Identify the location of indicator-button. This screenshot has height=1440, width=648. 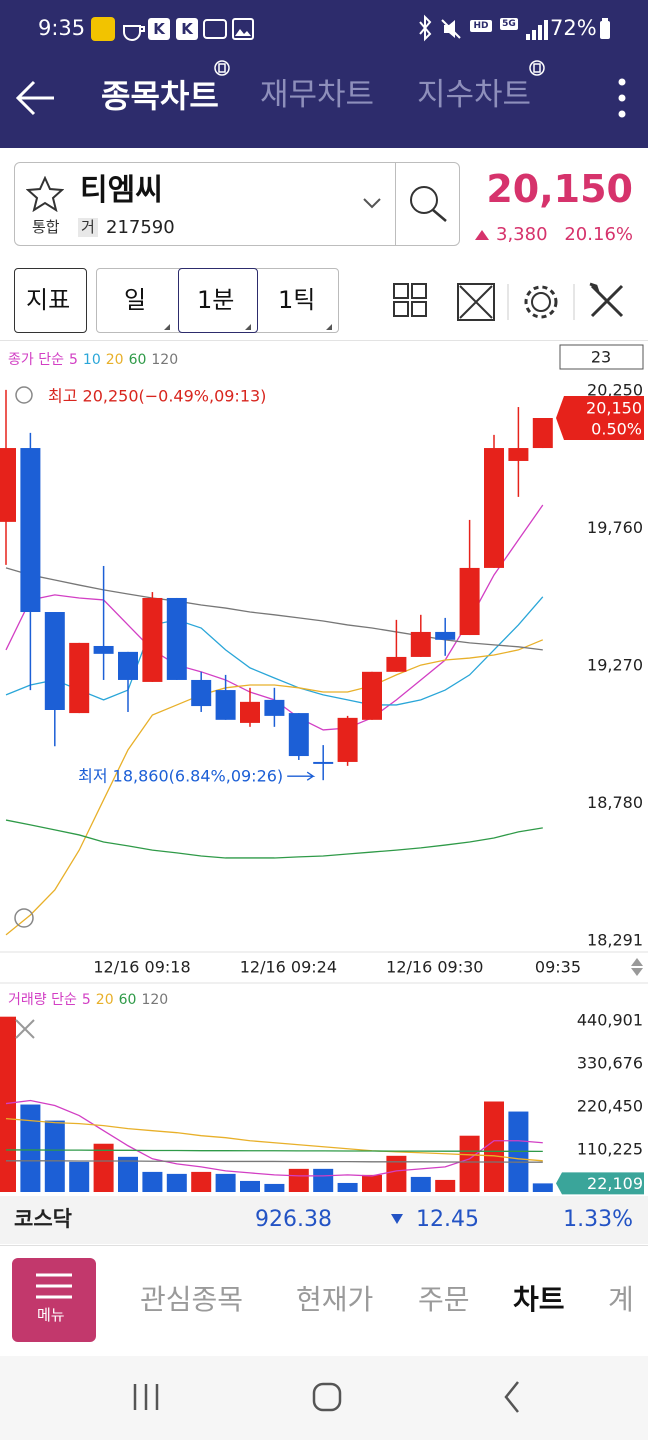
(50, 300).